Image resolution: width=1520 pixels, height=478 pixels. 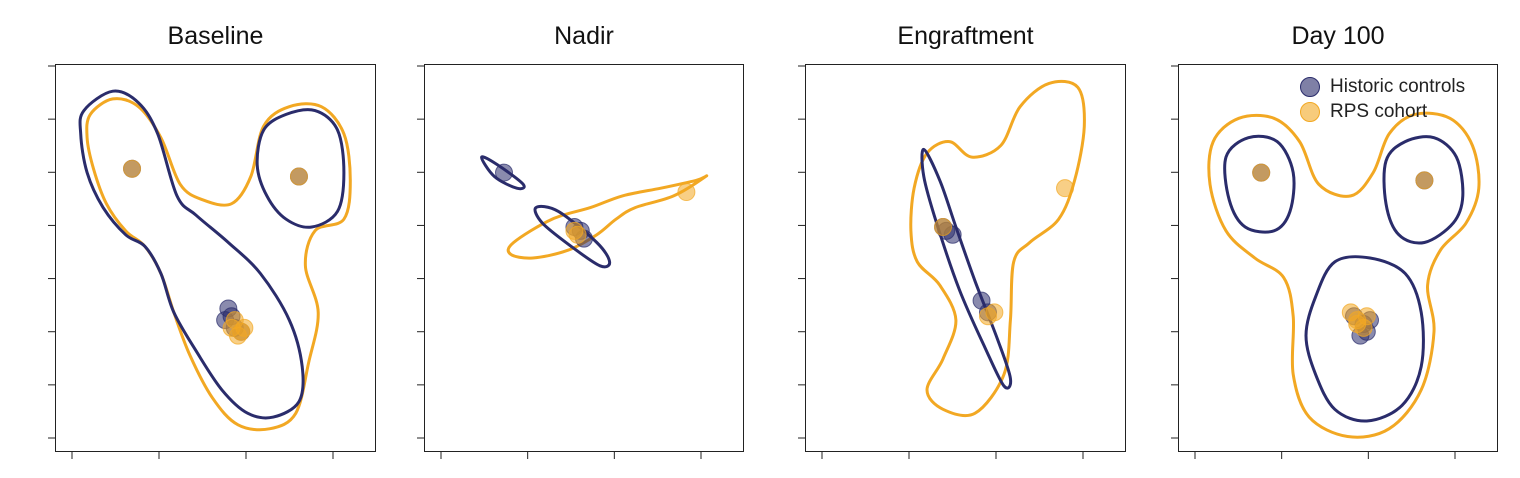 I want to click on legend-label-historic: Historic controls, so click(x=1398, y=86).